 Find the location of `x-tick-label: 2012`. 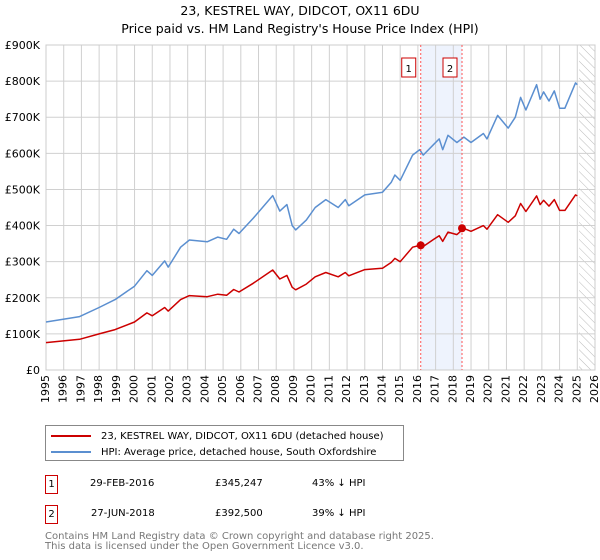

x-tick-label: 2012 is located at coordinates (346, 389).